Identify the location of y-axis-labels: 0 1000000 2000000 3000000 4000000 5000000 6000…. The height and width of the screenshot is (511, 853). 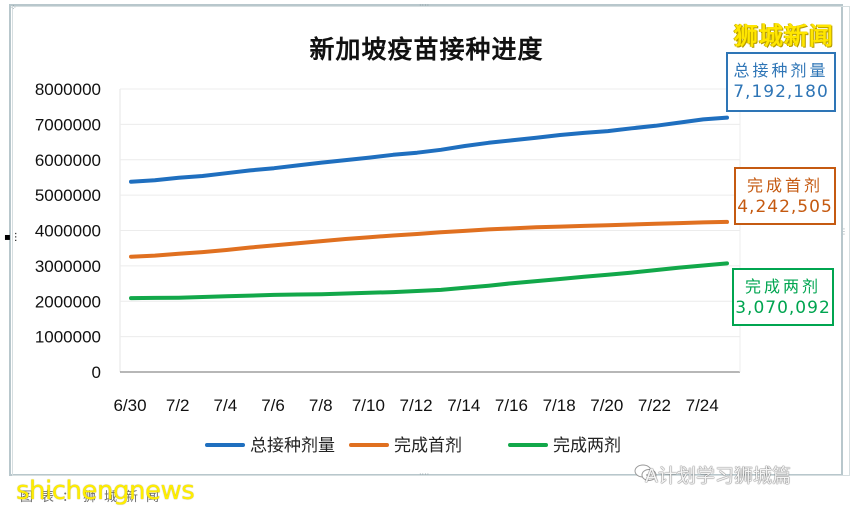
(68, 231).